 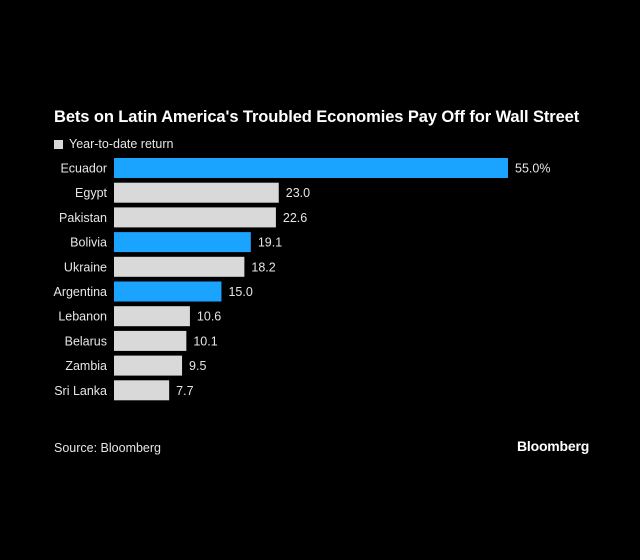 I want to click on legend-label: Year-to-date return, so click(x=121, y=144).